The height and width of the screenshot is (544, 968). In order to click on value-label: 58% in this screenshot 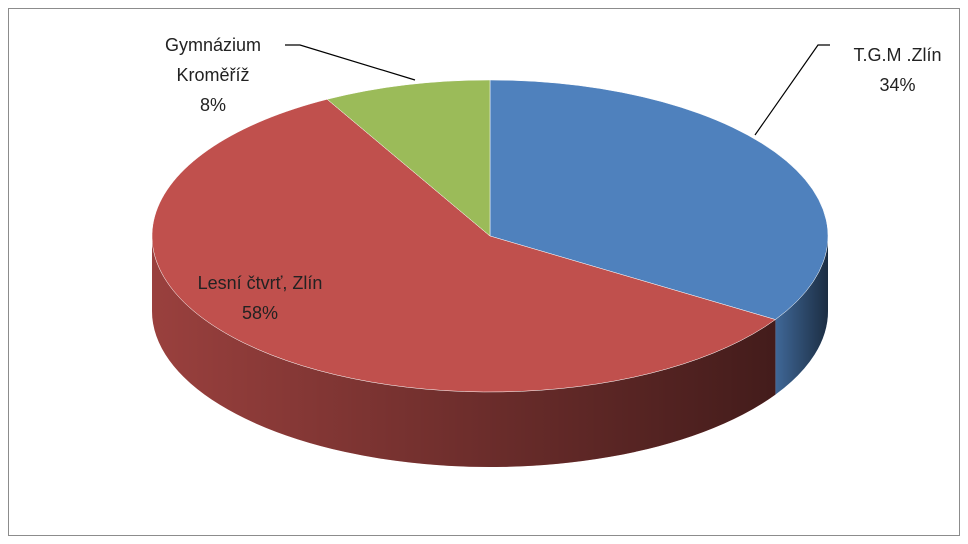, I will do `click(260, 313)`.